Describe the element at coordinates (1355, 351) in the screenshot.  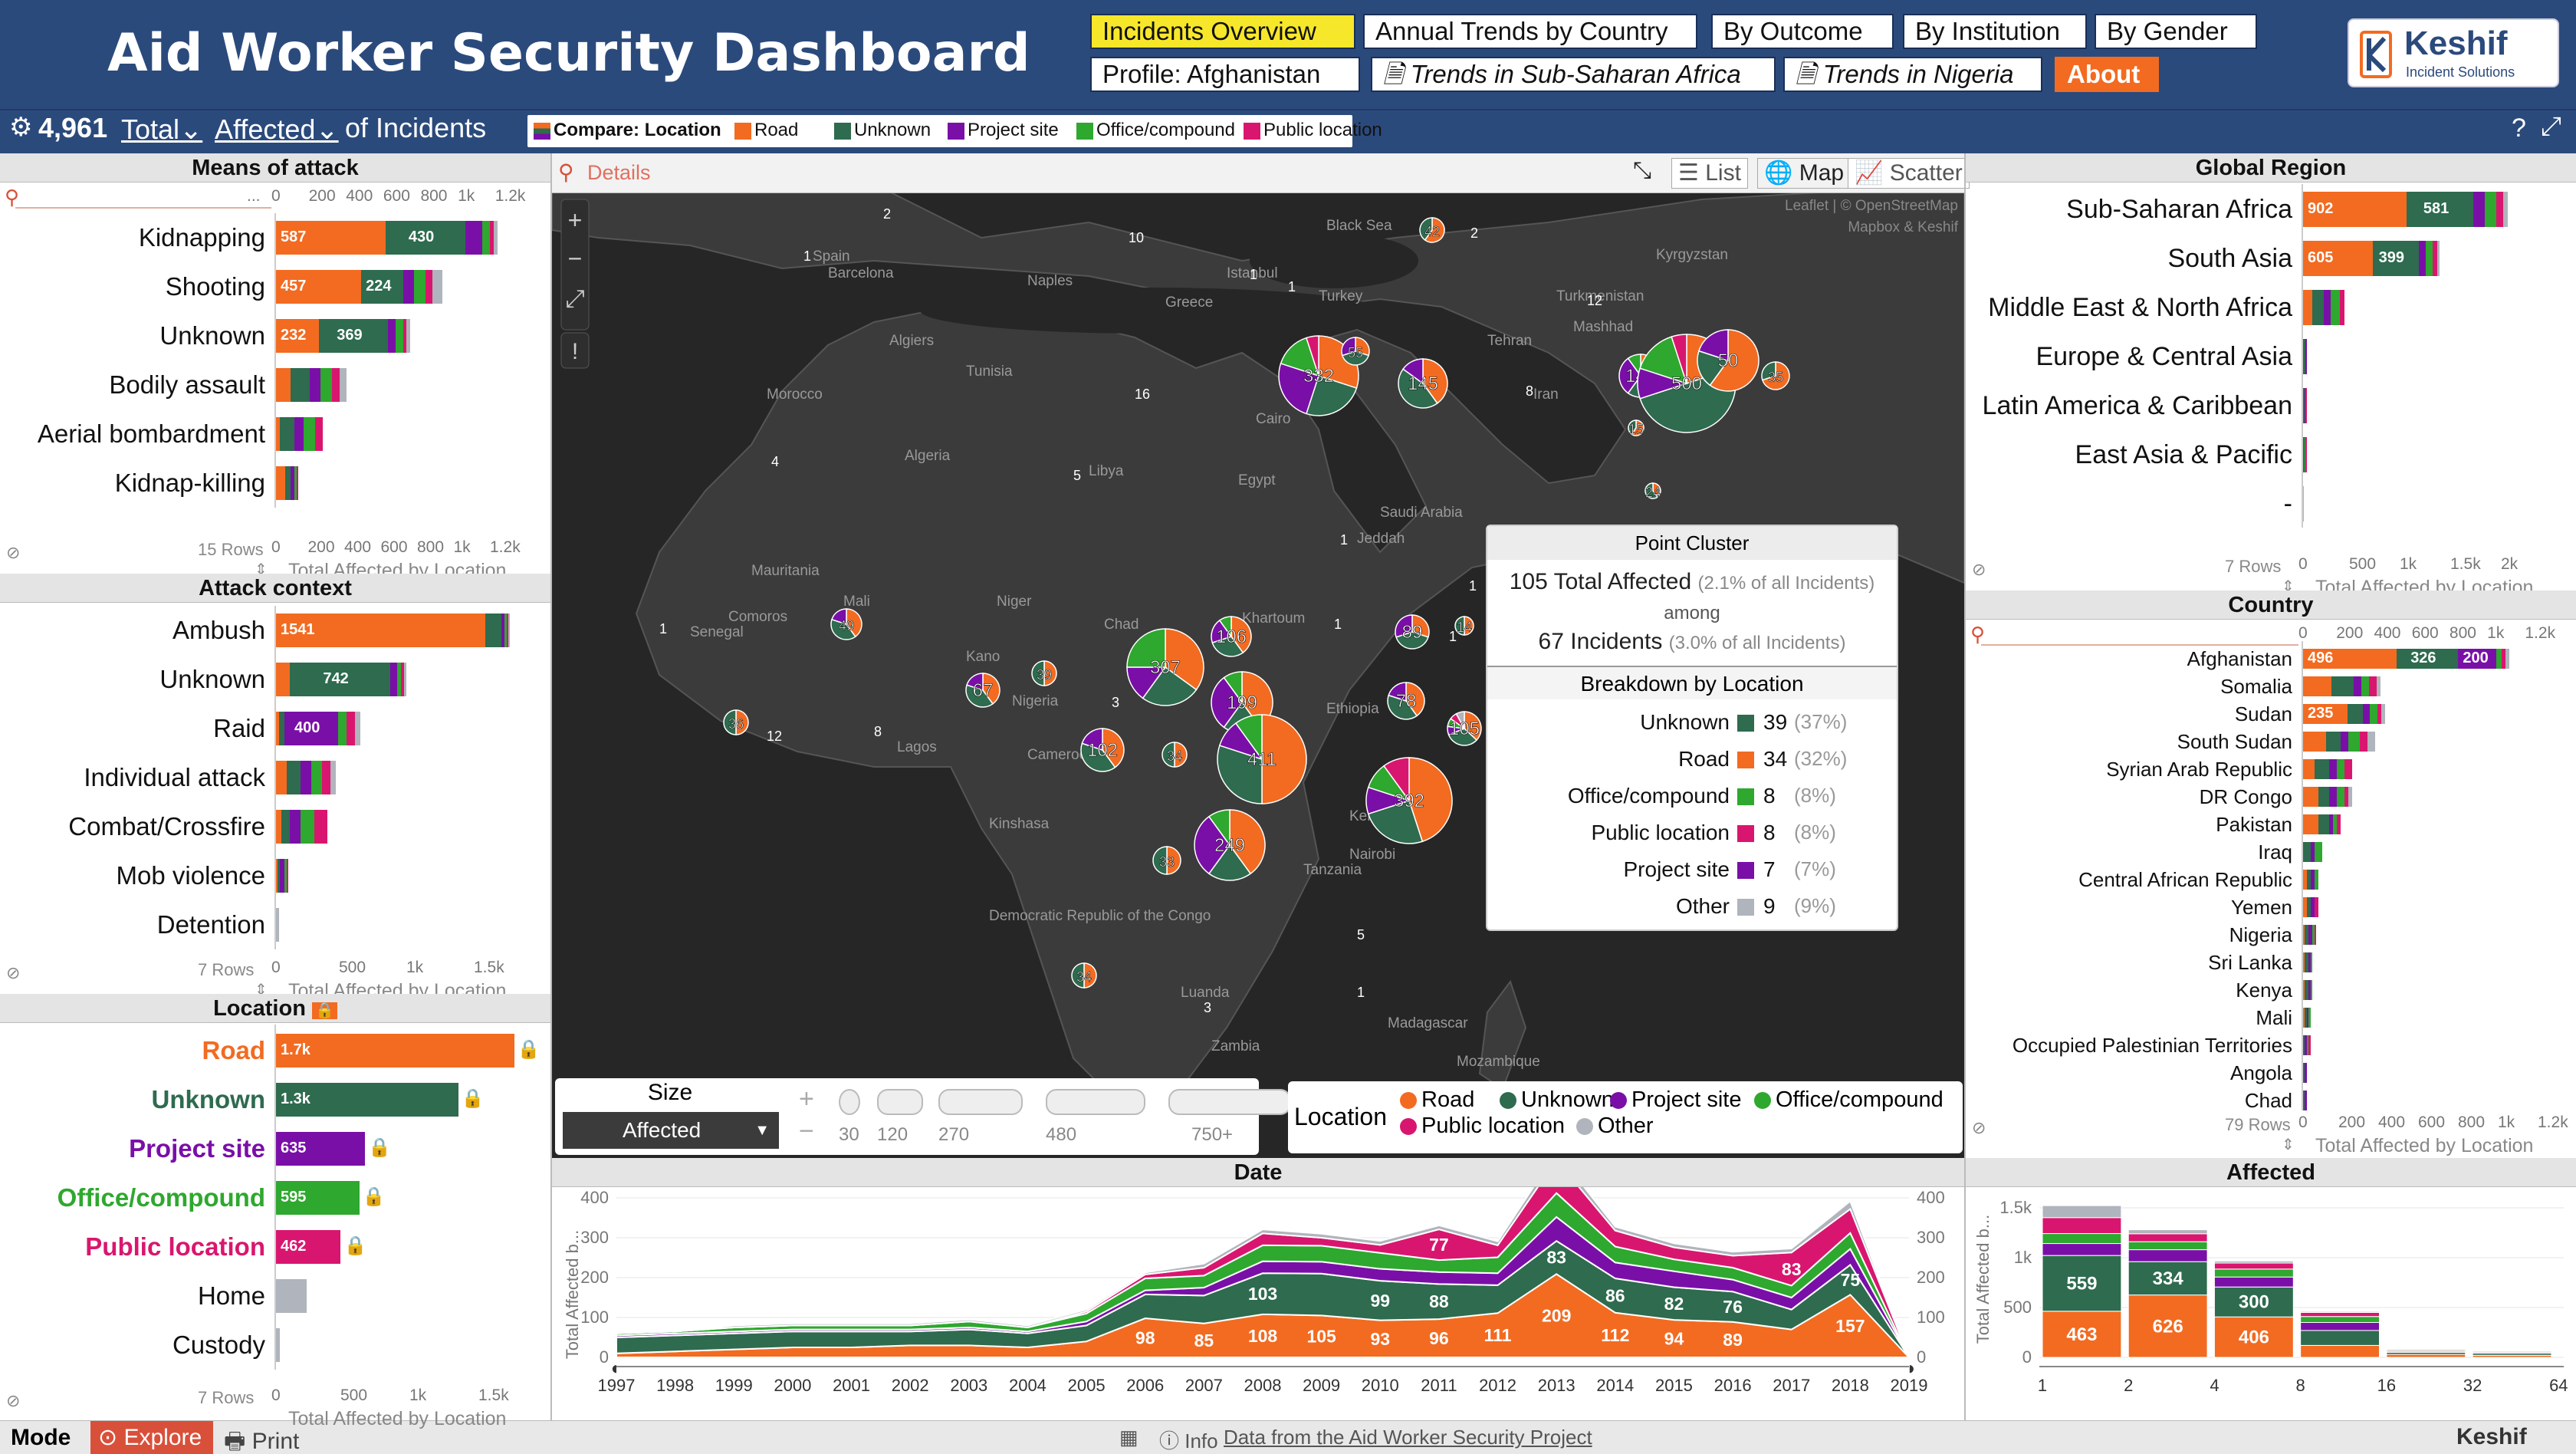
I see `cluster-marker: 55` at that location.